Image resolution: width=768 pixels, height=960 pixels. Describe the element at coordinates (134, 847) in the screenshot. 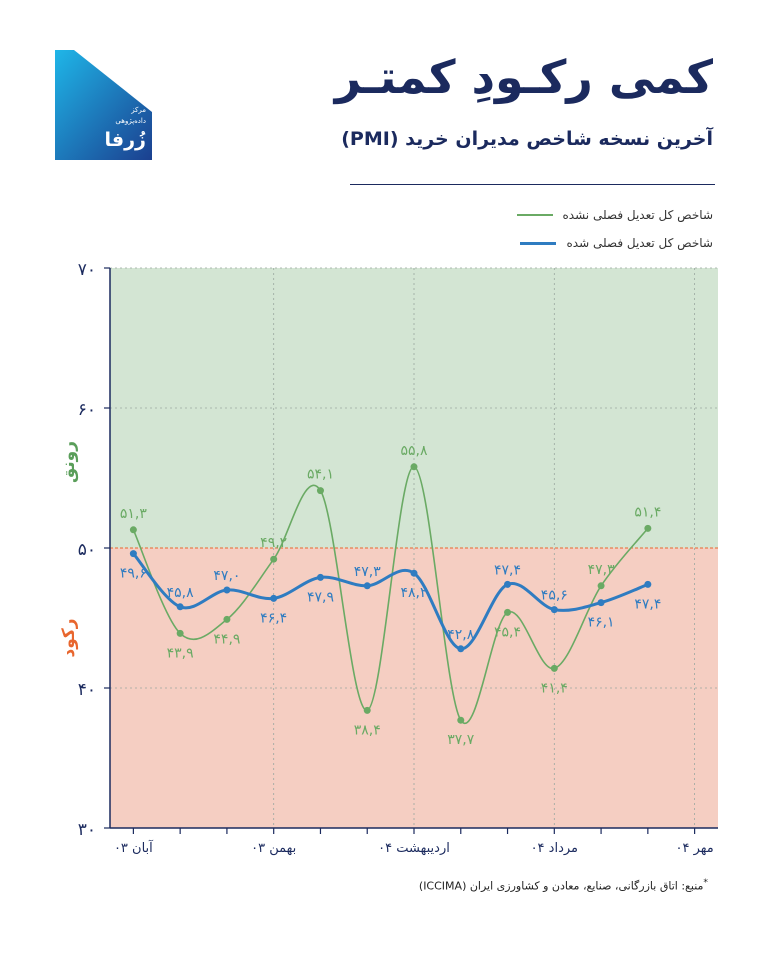

I see `x-tick-label: آبان ۰۳` at that location.